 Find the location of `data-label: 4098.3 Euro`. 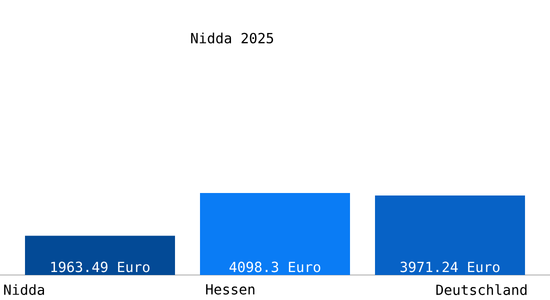

data-label: 4098.3 Euro is located at coordinates (275, 267).